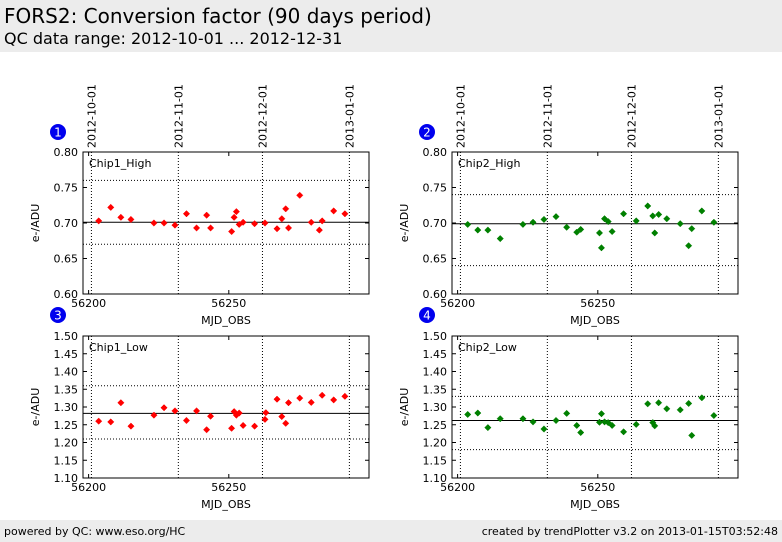 The image size is (782, 542). What do you see at coordinates (66, 425) in the screenshot?
I see `y-tick-label: 1.25` at bounding box center [66, 425].